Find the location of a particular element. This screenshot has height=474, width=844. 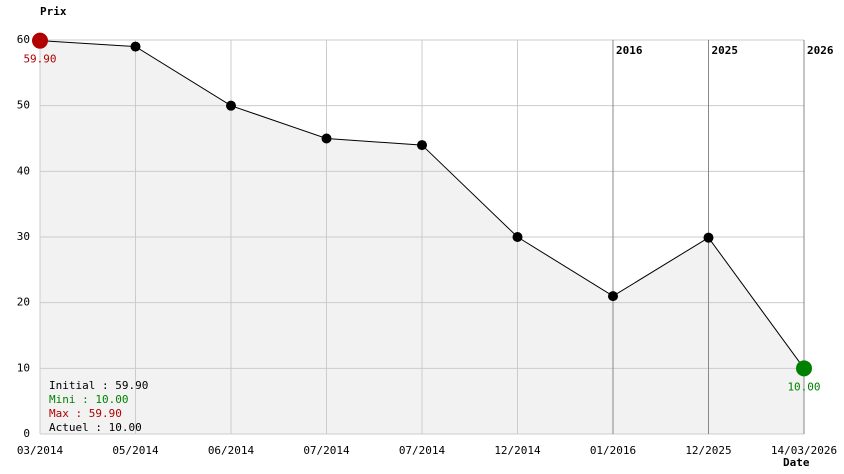

value-label: 10.00 is located at coordinates (803, 386).